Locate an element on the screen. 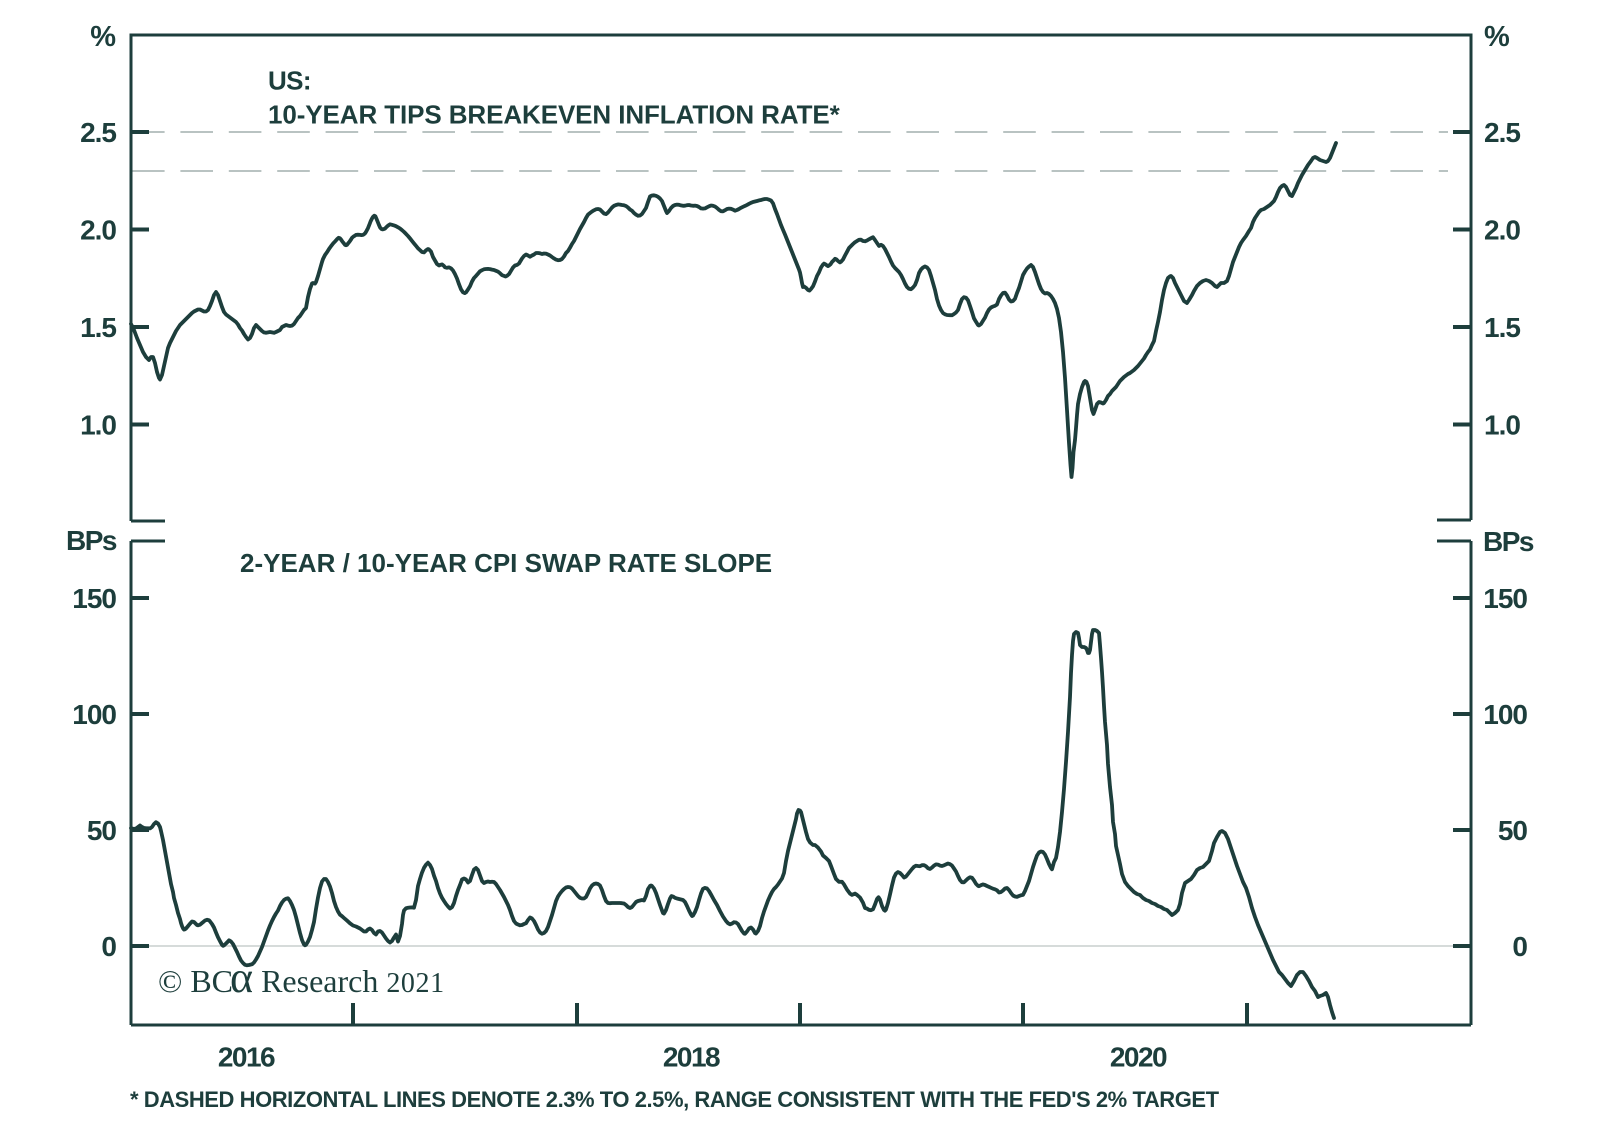 The image size is (1600, 1142). svg-text: US: is located at coordinates (289, 81).